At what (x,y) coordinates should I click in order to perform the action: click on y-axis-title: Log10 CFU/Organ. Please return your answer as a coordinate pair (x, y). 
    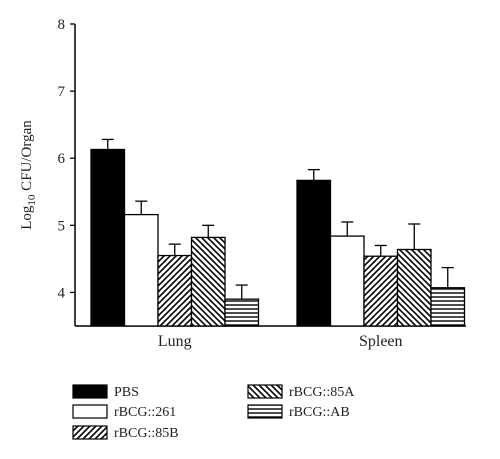
    Looking at the image, I should click on (28, 175).